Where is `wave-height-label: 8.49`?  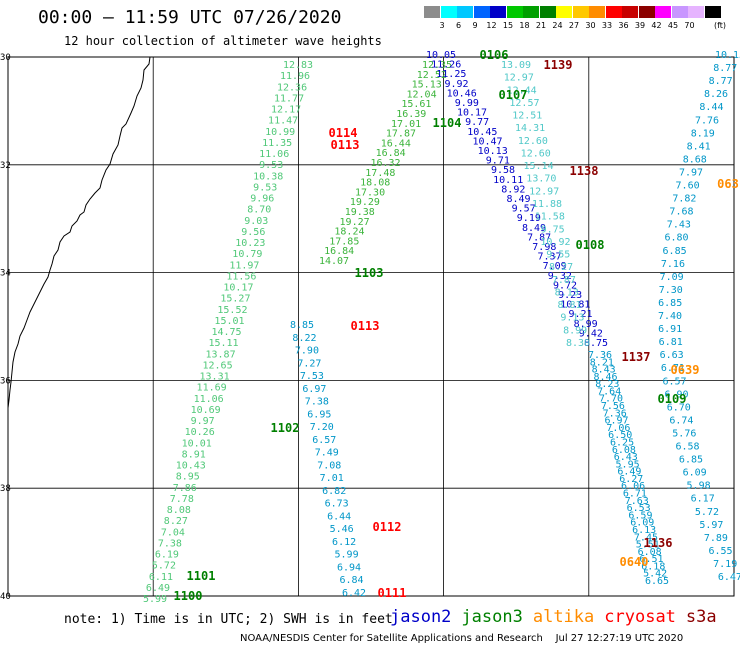
wave-height-label: 8.49 is located at coordinates (518, 199).